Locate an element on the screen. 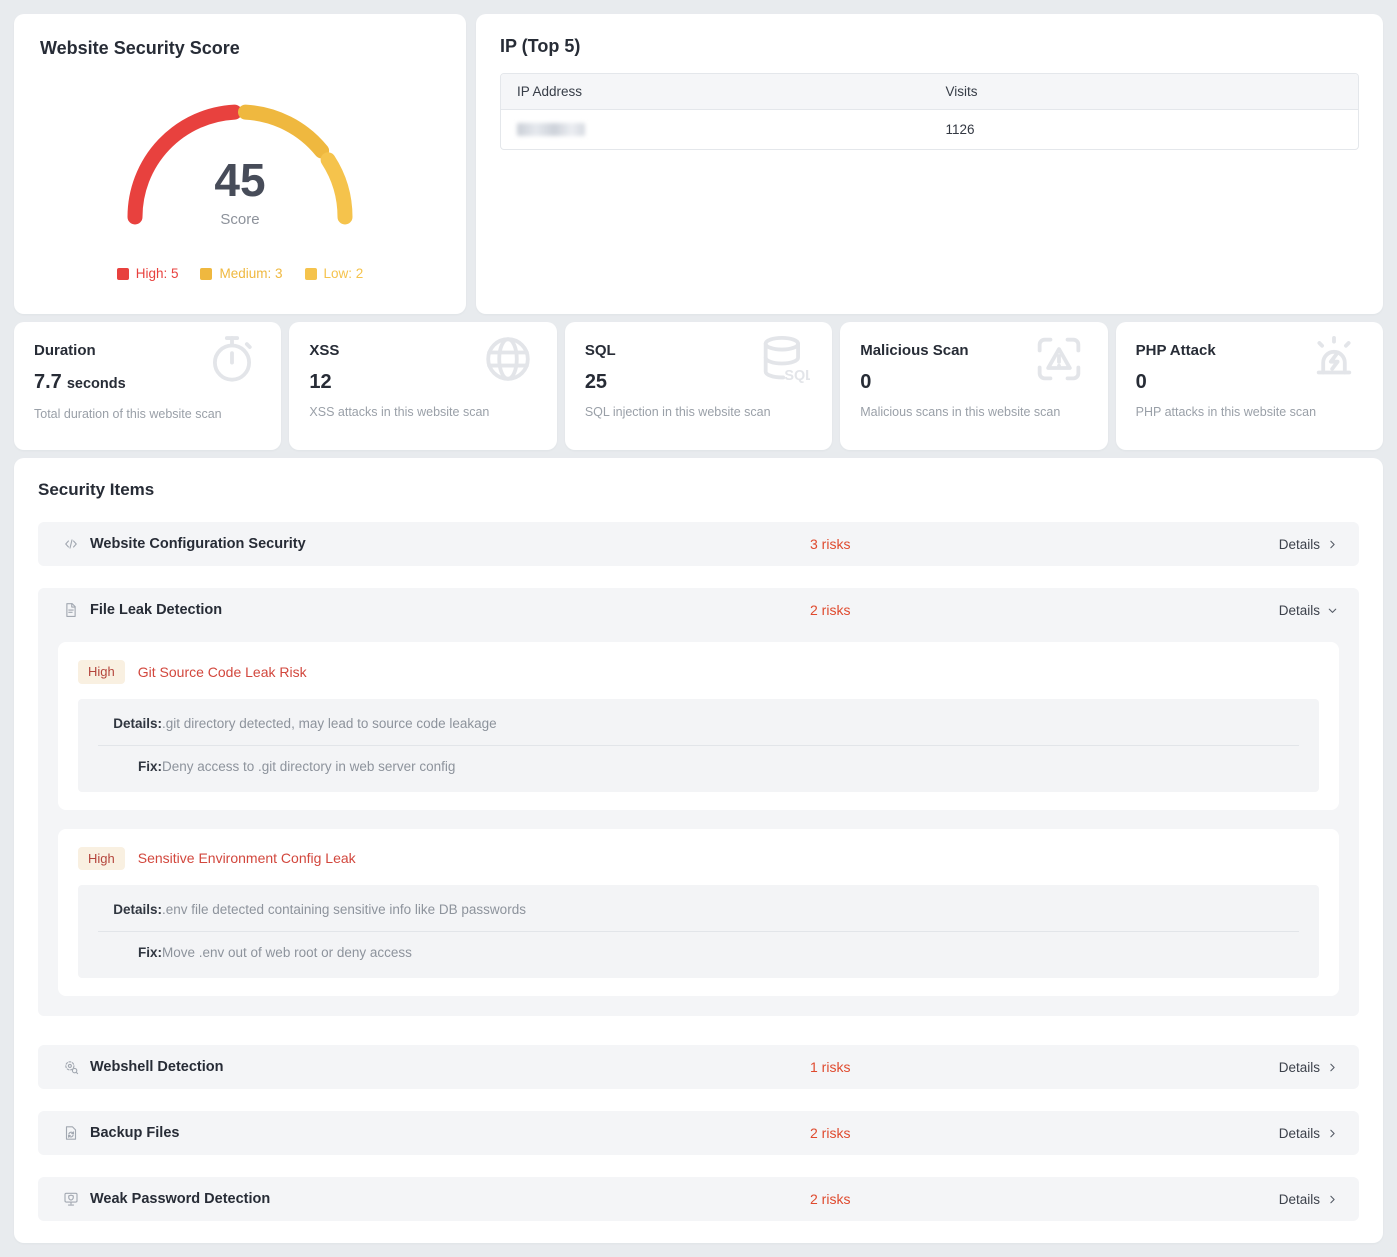 This screenshot has width=1397, height=1257. stat-value-malicious-scan: 0 is located at coordinates (866, 382).